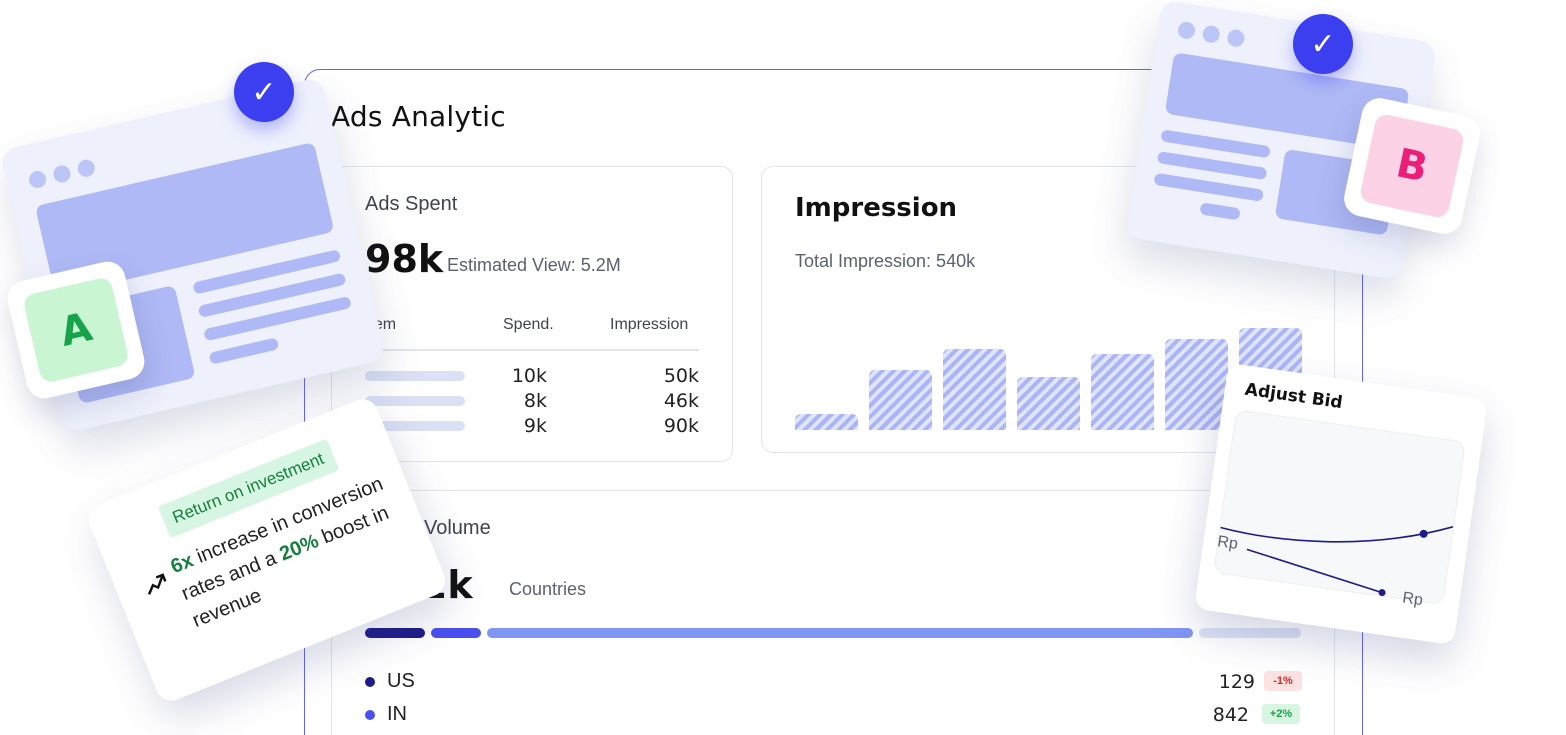  Describe the element at coordinates (535, 401) in the screenshot. I see `table-cell-spend: 8k` at that location.